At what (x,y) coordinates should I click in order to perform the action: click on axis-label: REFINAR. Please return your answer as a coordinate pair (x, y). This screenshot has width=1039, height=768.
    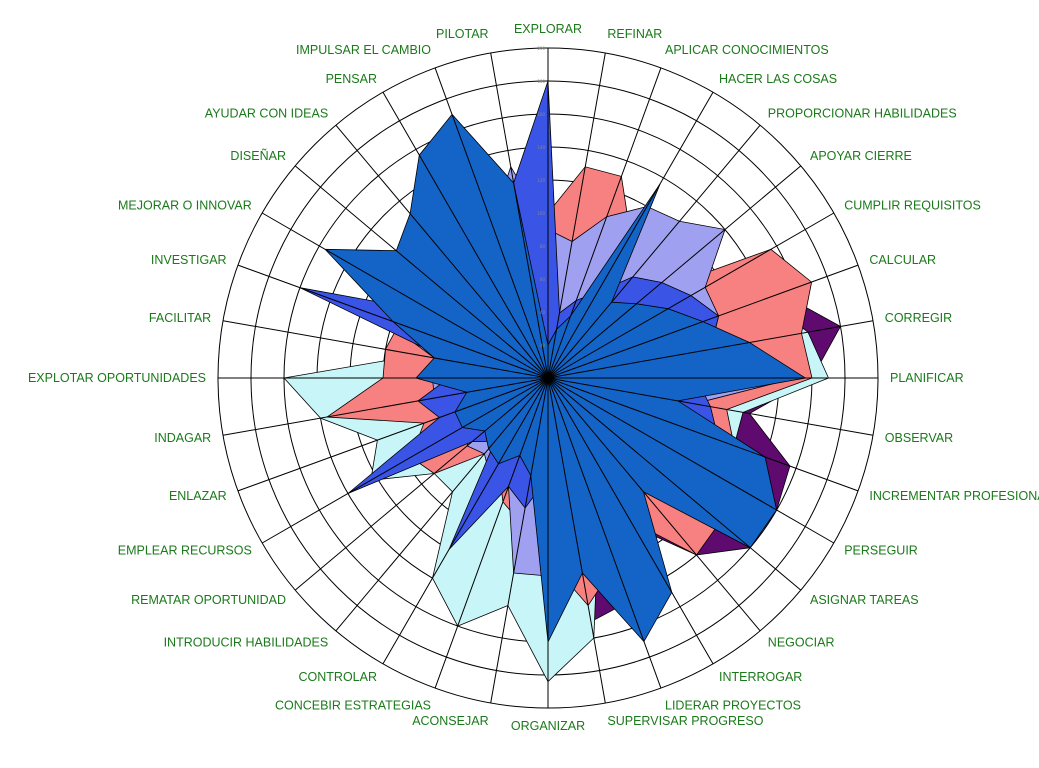
    Looking at the image, I should click on (634, 34).